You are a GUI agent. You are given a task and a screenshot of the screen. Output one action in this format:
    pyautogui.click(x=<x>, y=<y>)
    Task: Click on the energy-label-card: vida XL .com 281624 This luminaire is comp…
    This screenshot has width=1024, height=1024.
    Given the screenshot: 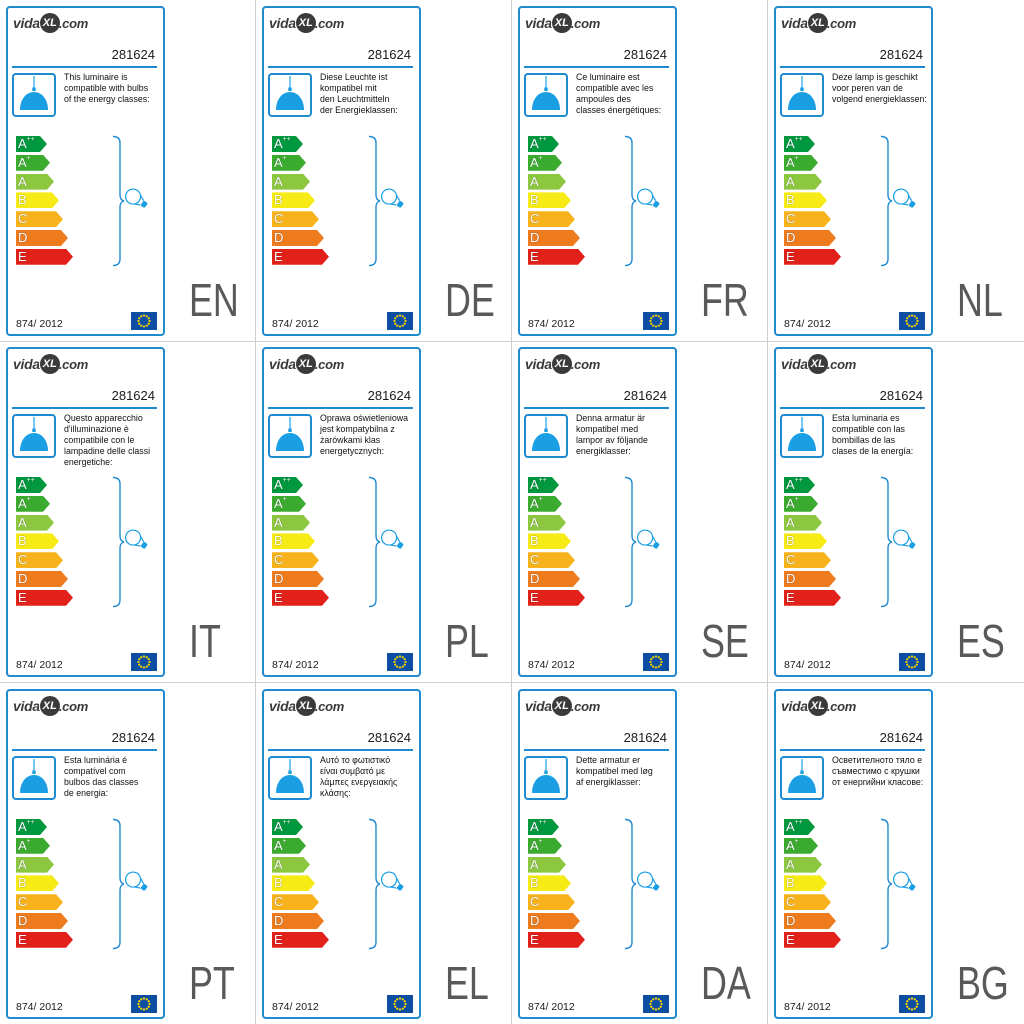 What is the action you would take?
    pyautogui.click(x=85, y=171)
    